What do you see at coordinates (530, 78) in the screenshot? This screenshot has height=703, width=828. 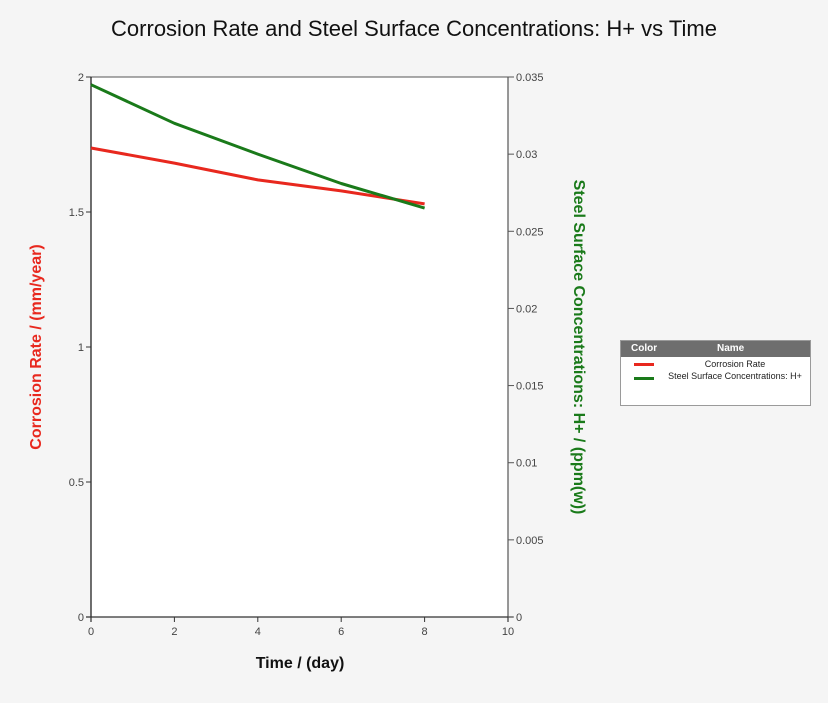 I see `y2-tick-label: 0.035` at bounding box center [530, 78].